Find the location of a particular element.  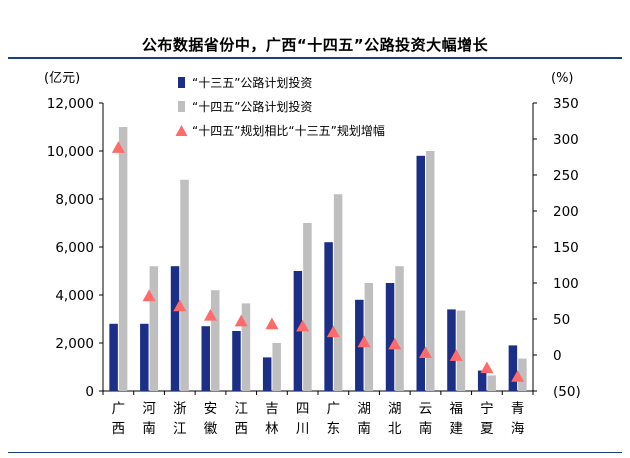

y-left-tick-label: 2,000 is located at coordinates (74, 344).